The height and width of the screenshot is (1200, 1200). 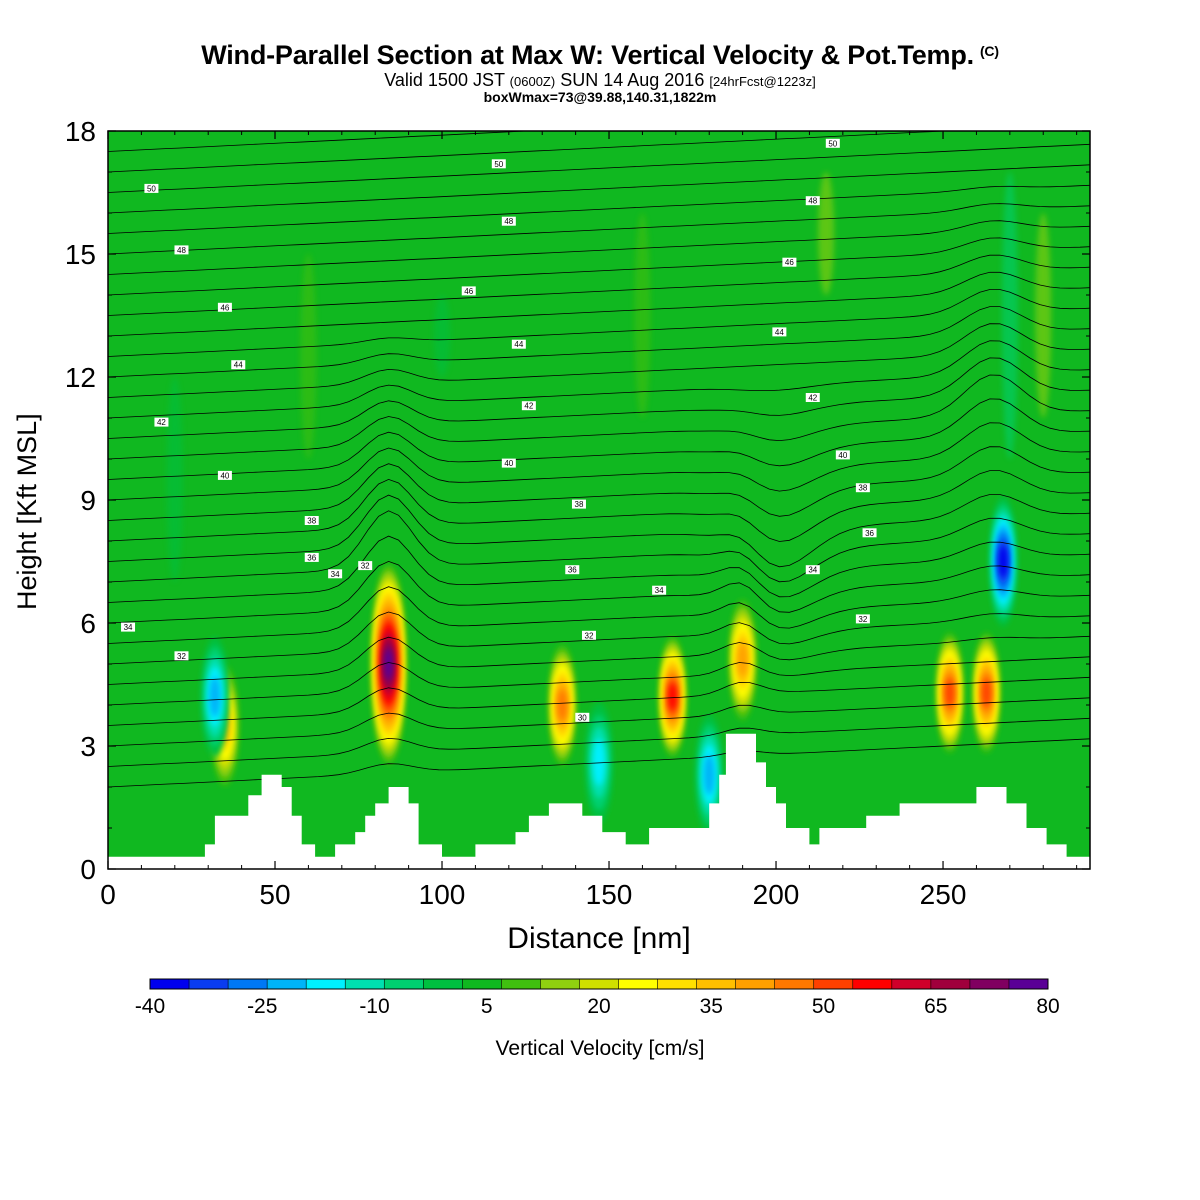 I want to click on theta-label-text: 50, so click(x=151, y=188).